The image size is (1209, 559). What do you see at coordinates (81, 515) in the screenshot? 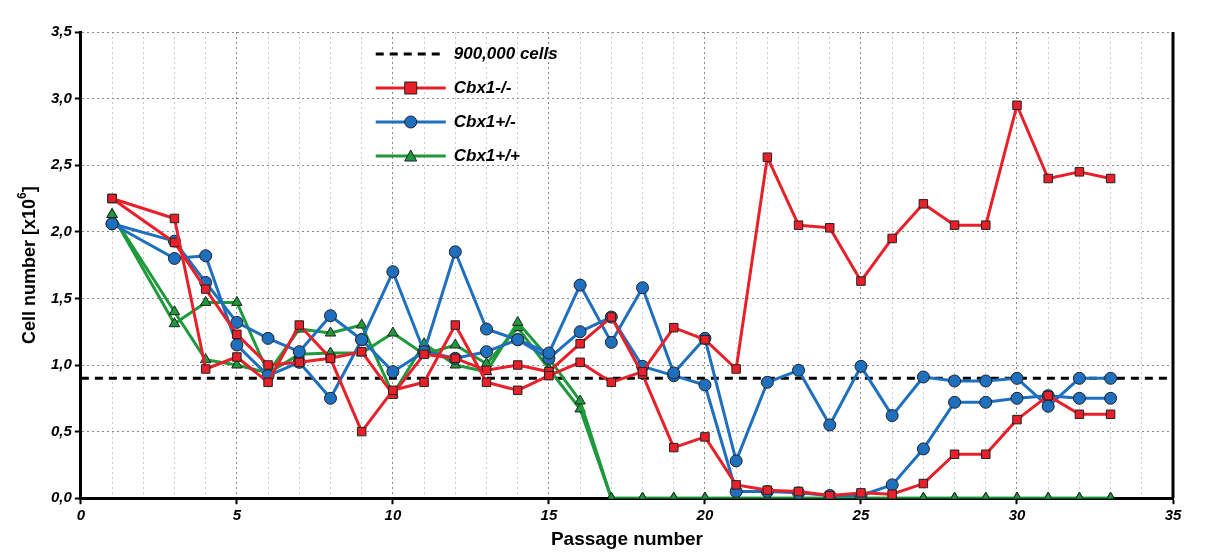
I see `x-tick-label: 0` at bounding box center [81, 515].